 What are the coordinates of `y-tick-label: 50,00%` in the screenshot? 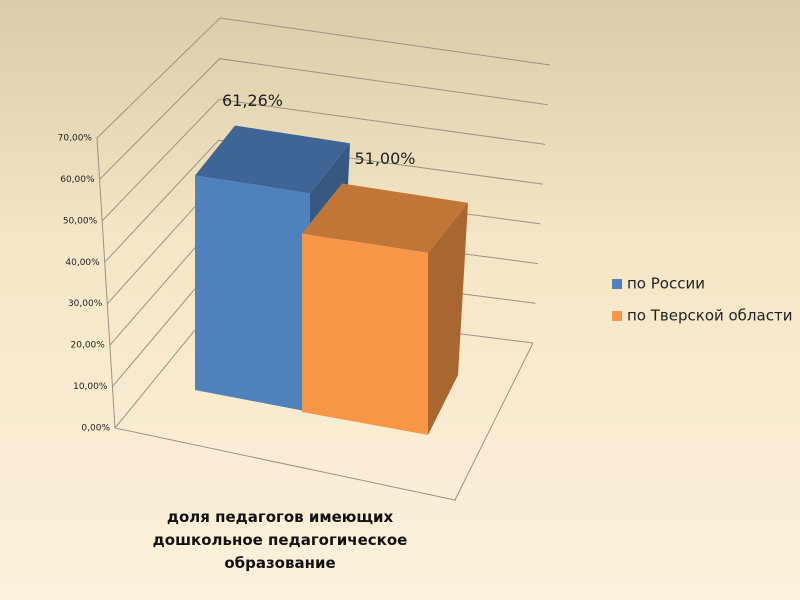 It's located at (80, 221).